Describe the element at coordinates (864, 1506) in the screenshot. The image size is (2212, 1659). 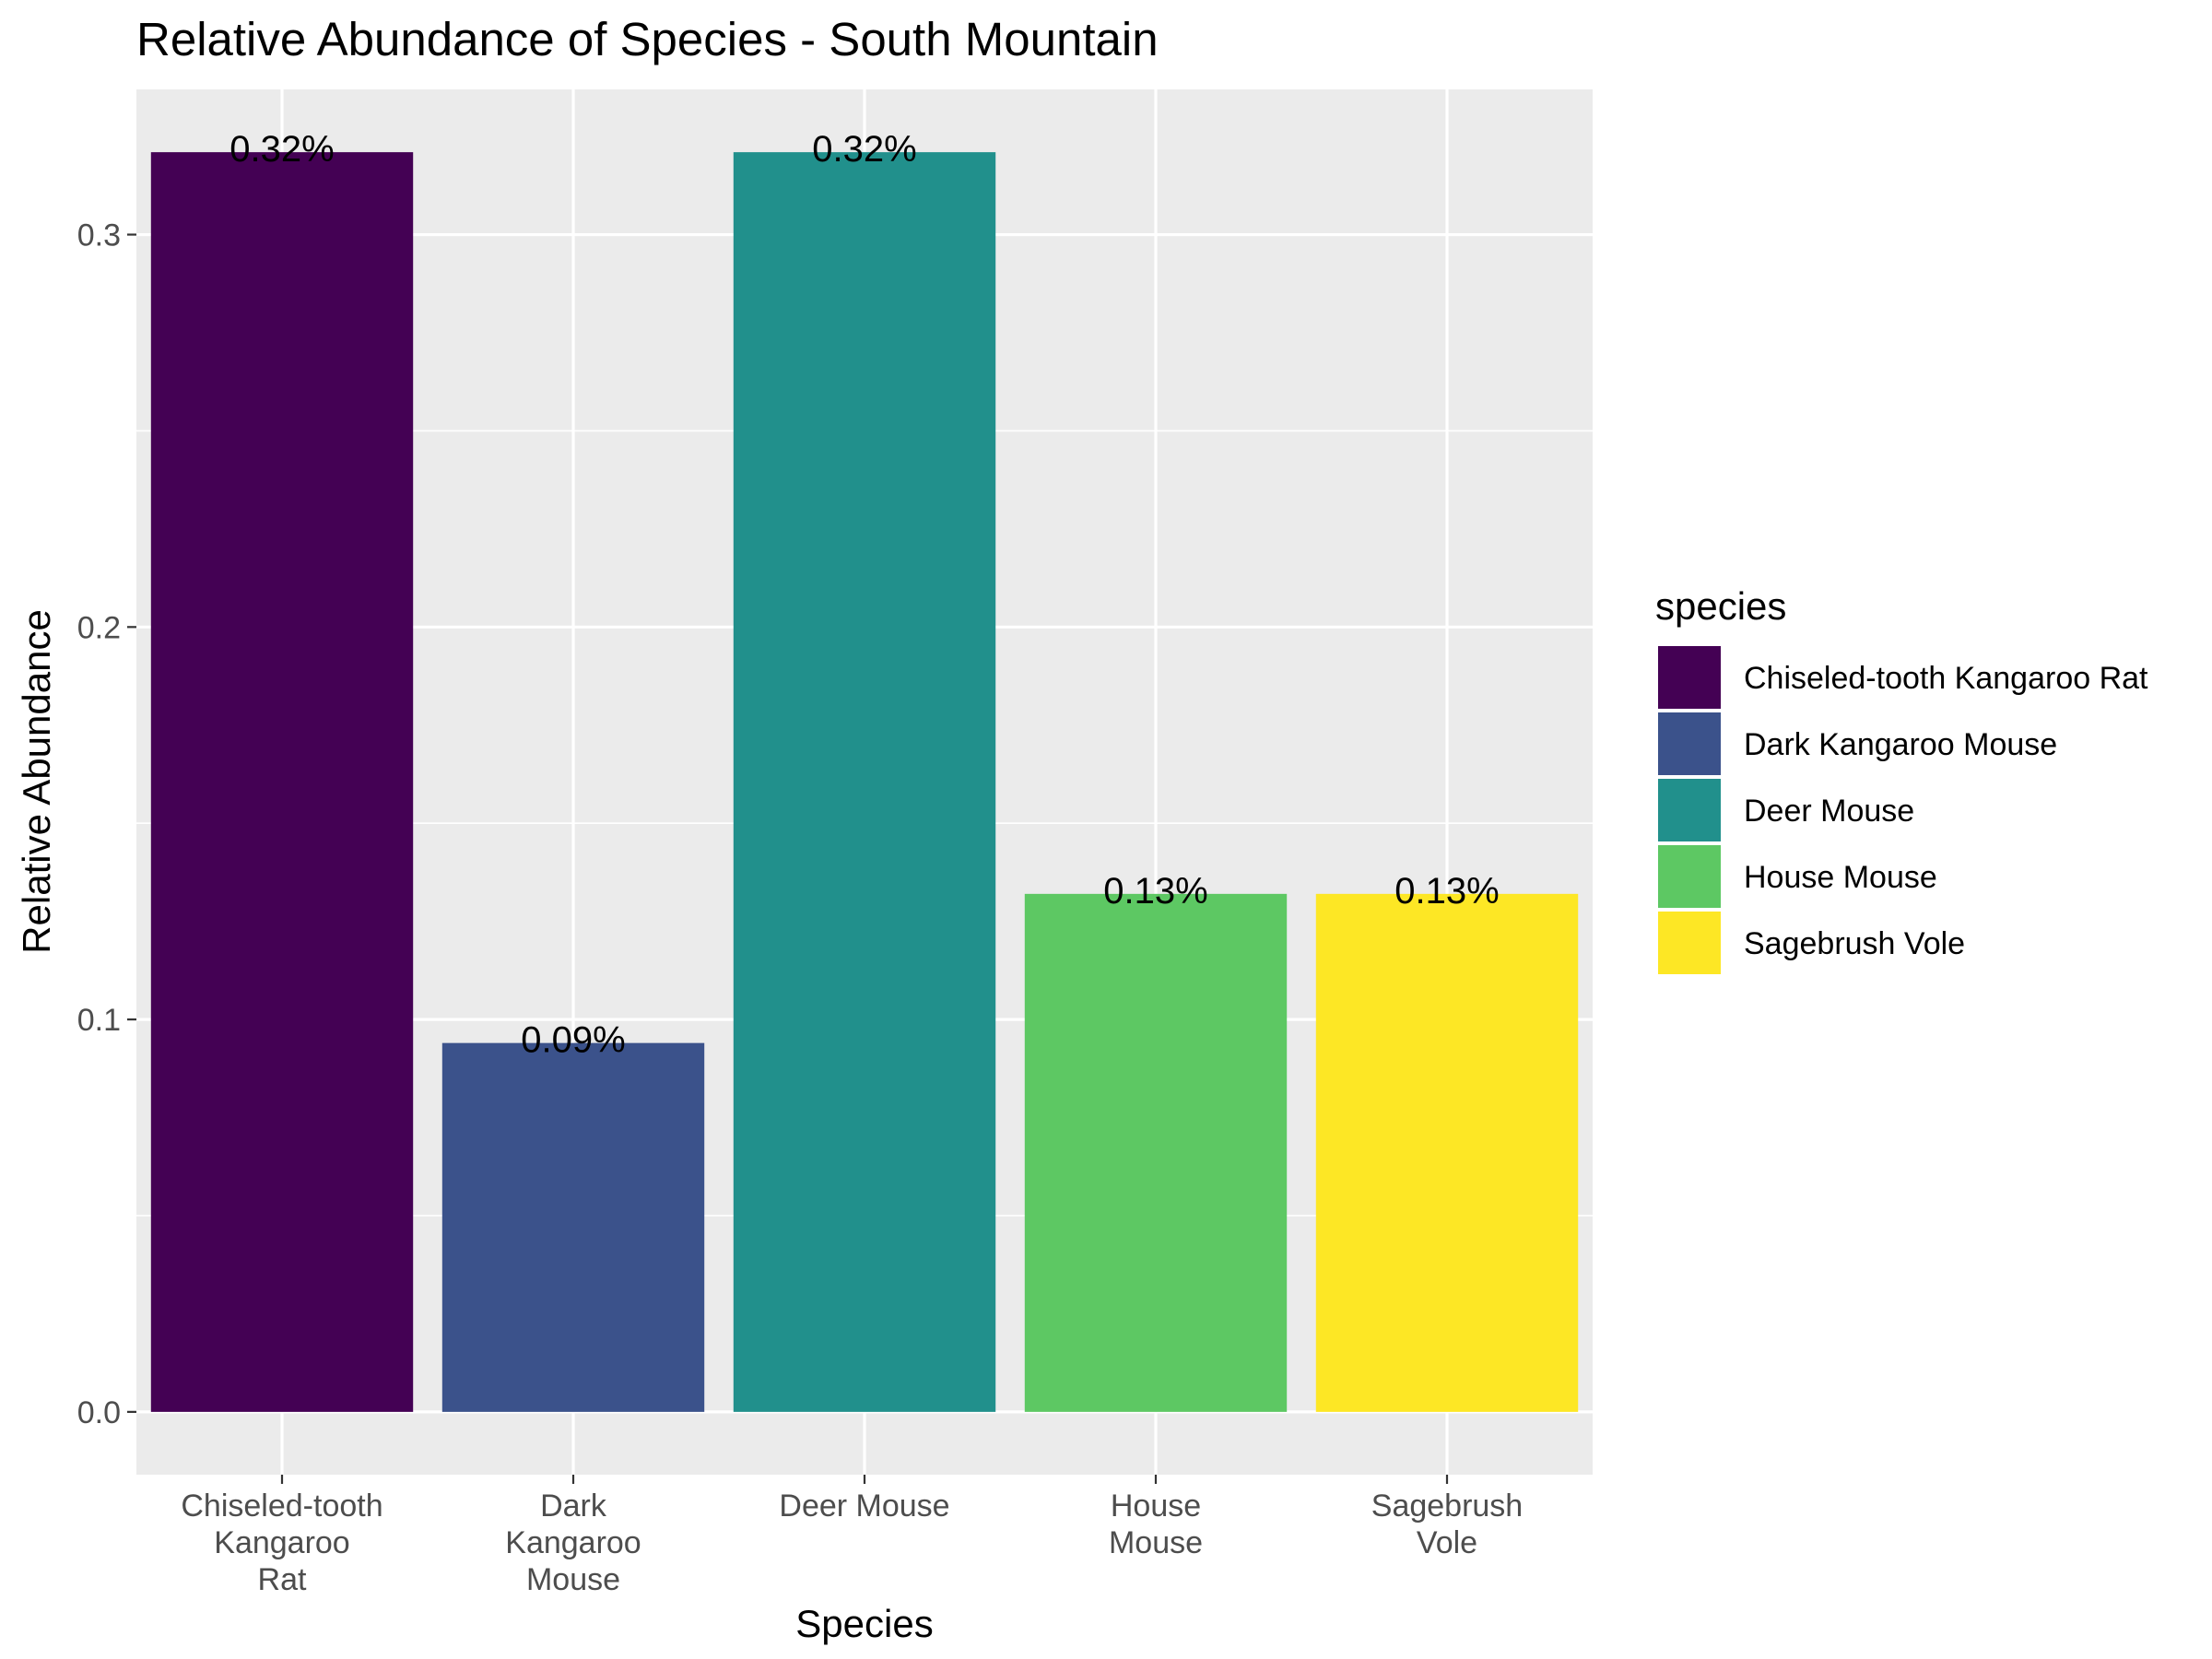
I see `x-tick-label: Deer Mouse` at that location.